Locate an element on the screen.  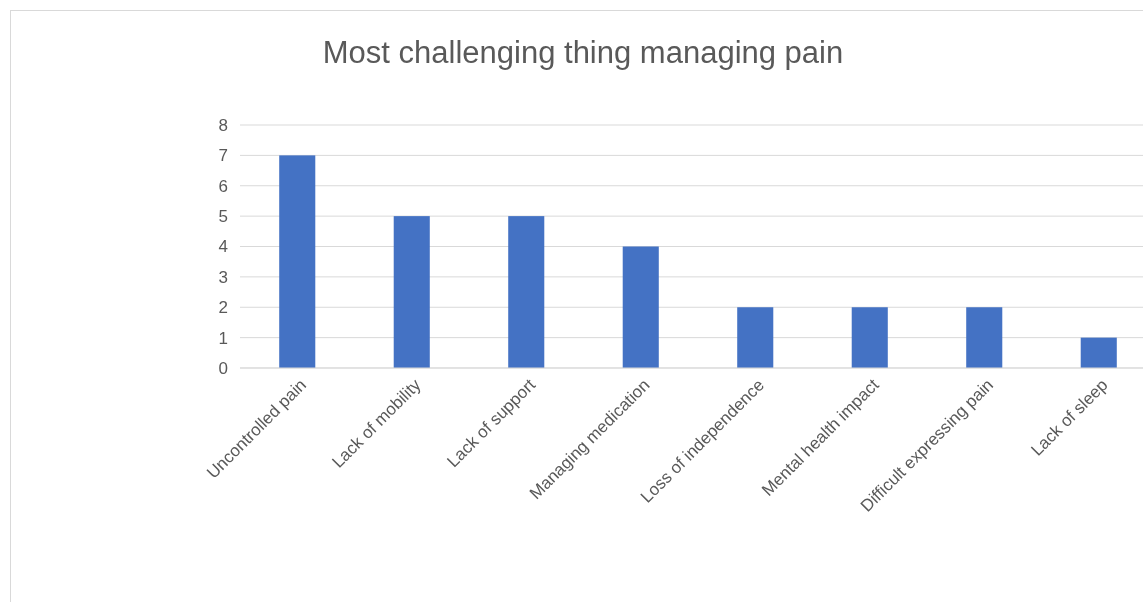
y-tick-label: 5 is located at coordinates (223, 217).